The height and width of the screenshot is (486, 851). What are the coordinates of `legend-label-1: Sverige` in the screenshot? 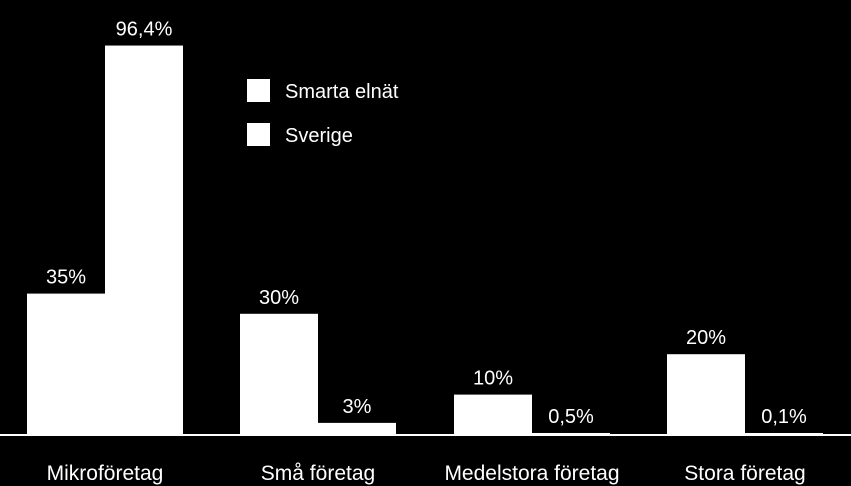 It's located at (319, 136).